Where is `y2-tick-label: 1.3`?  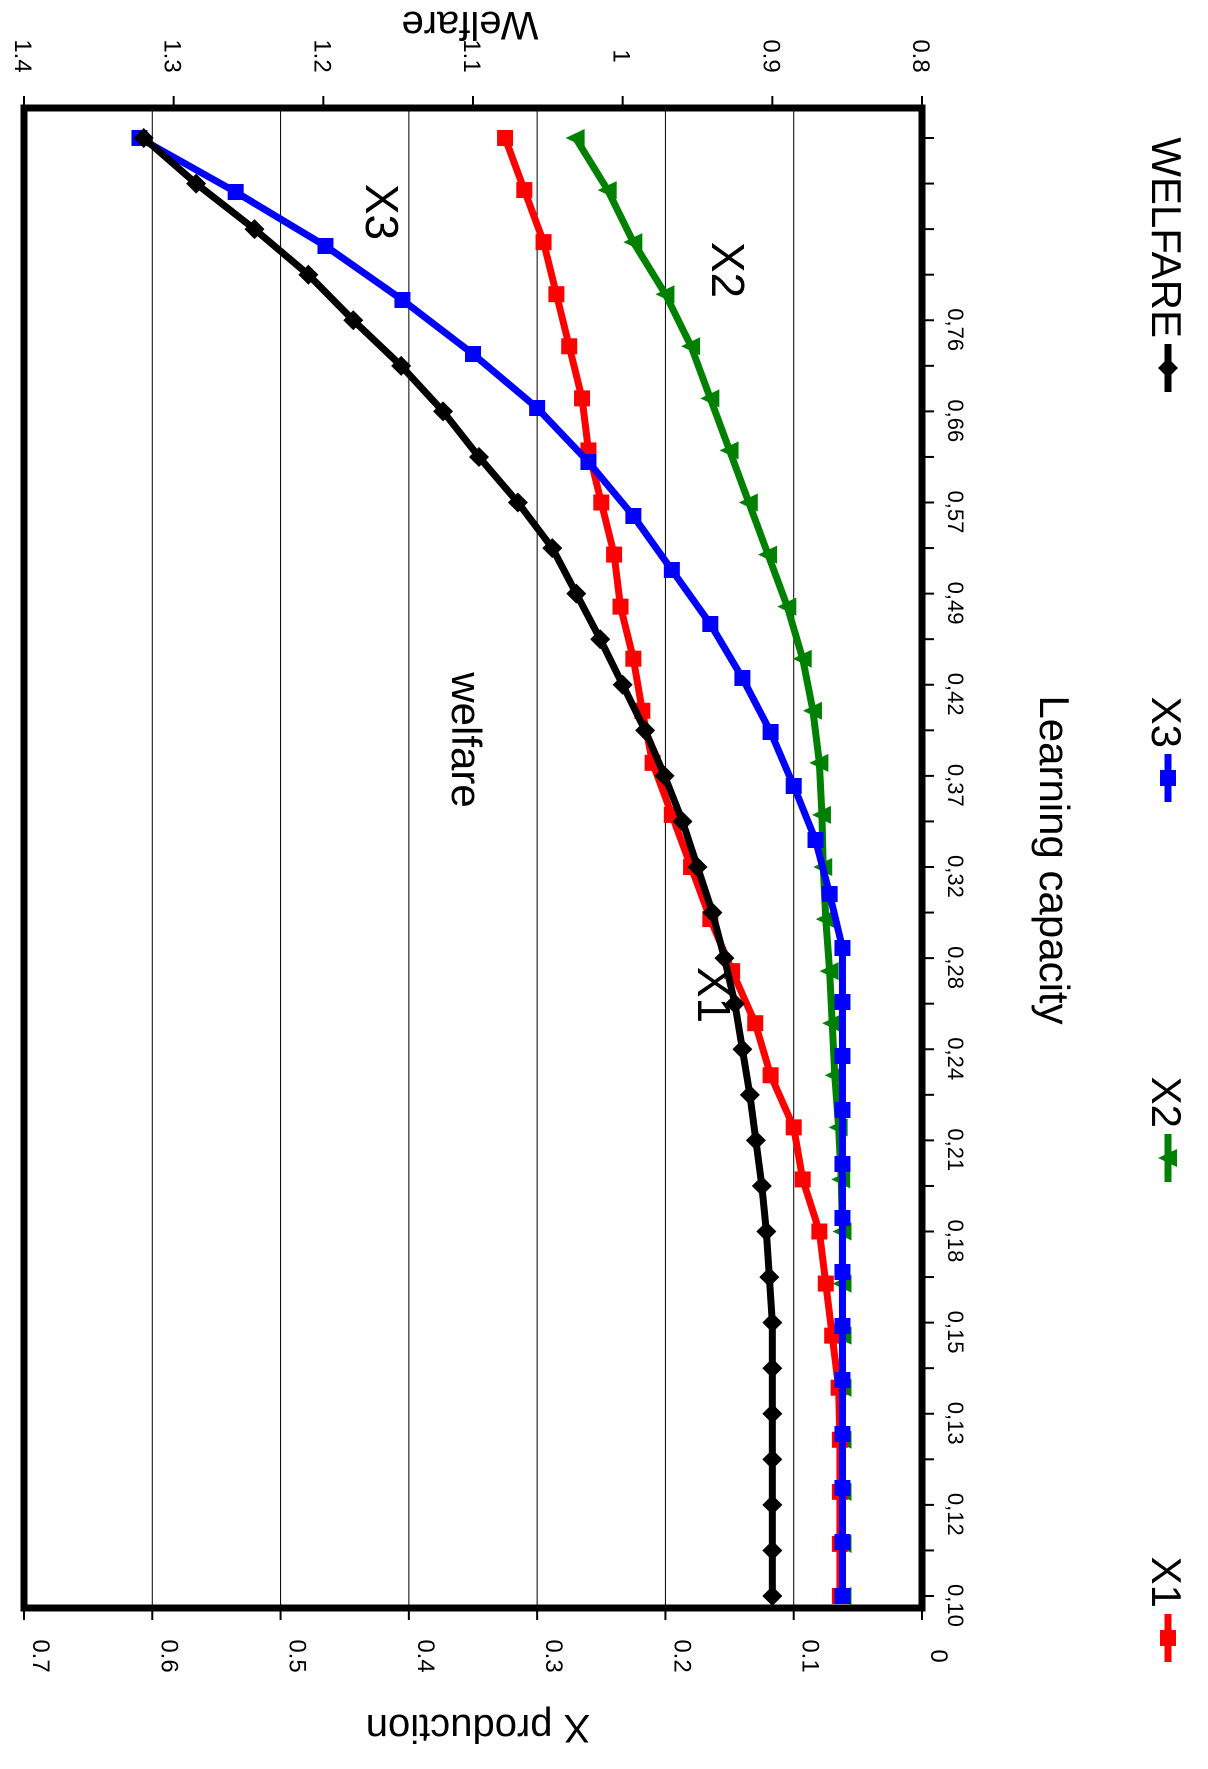
y2-tick-label: 1.3 is located at coordinates (172, 55).